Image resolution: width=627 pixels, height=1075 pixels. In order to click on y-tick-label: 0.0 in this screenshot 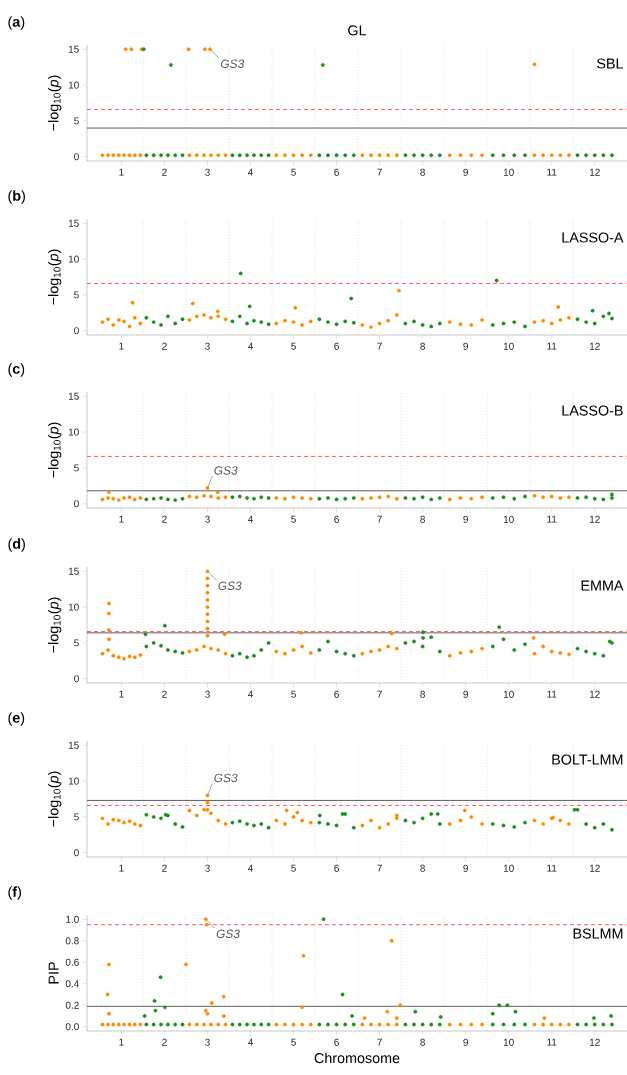, I will do `click(72, 1027)`.